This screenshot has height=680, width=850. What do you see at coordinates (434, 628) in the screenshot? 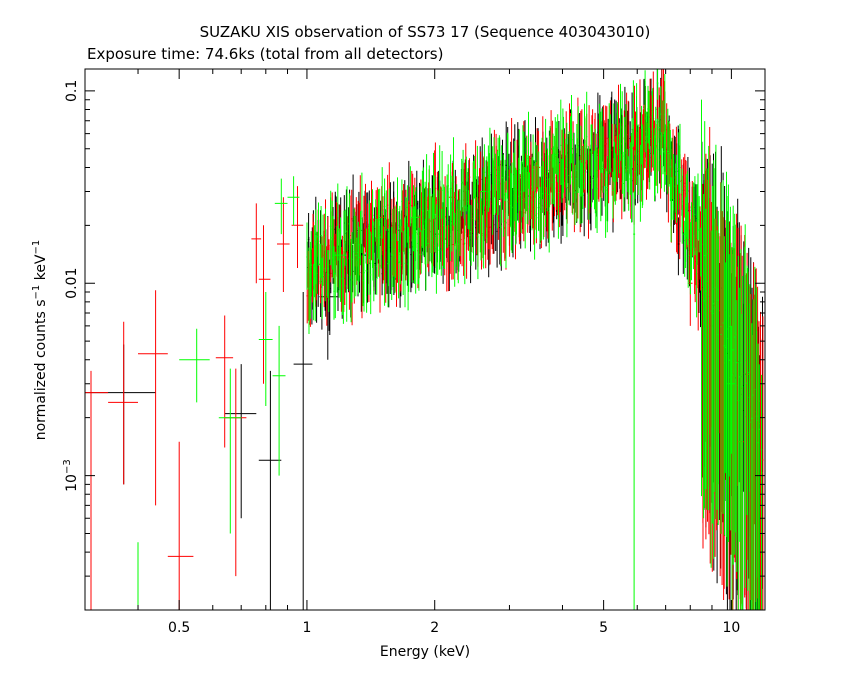
I see `x-tick-label-2: 2` at bounding box center [434, 628].